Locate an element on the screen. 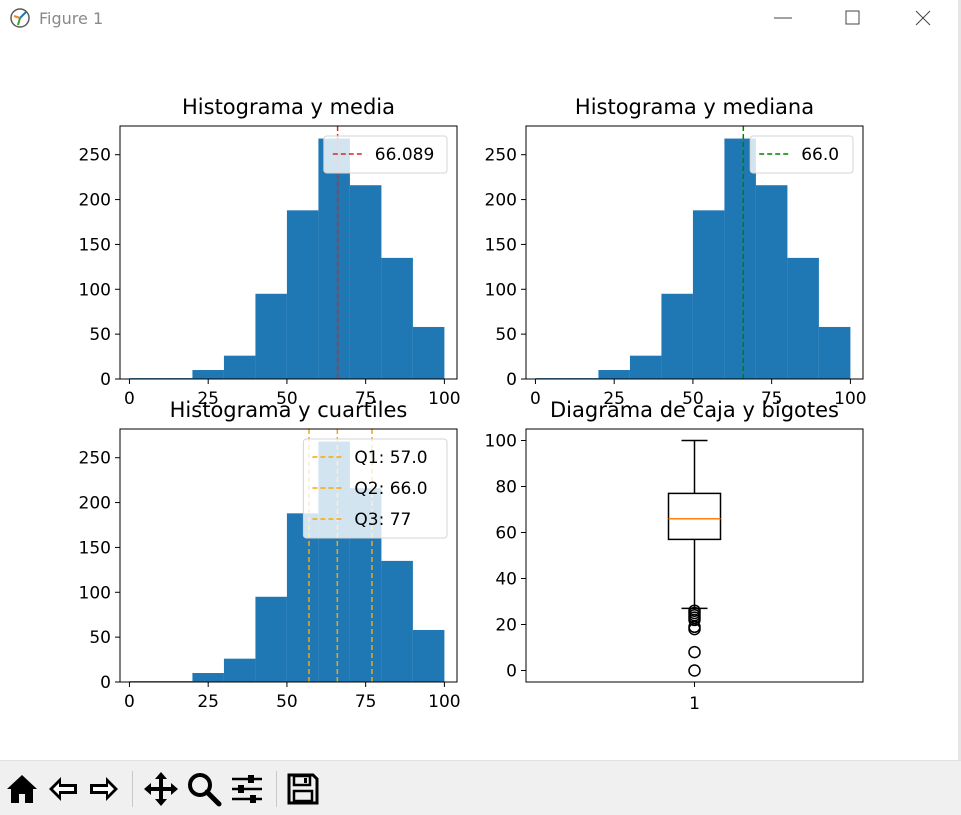 This screenshot has width=961, height=815. pan-button is located at coordinates (161, 789).